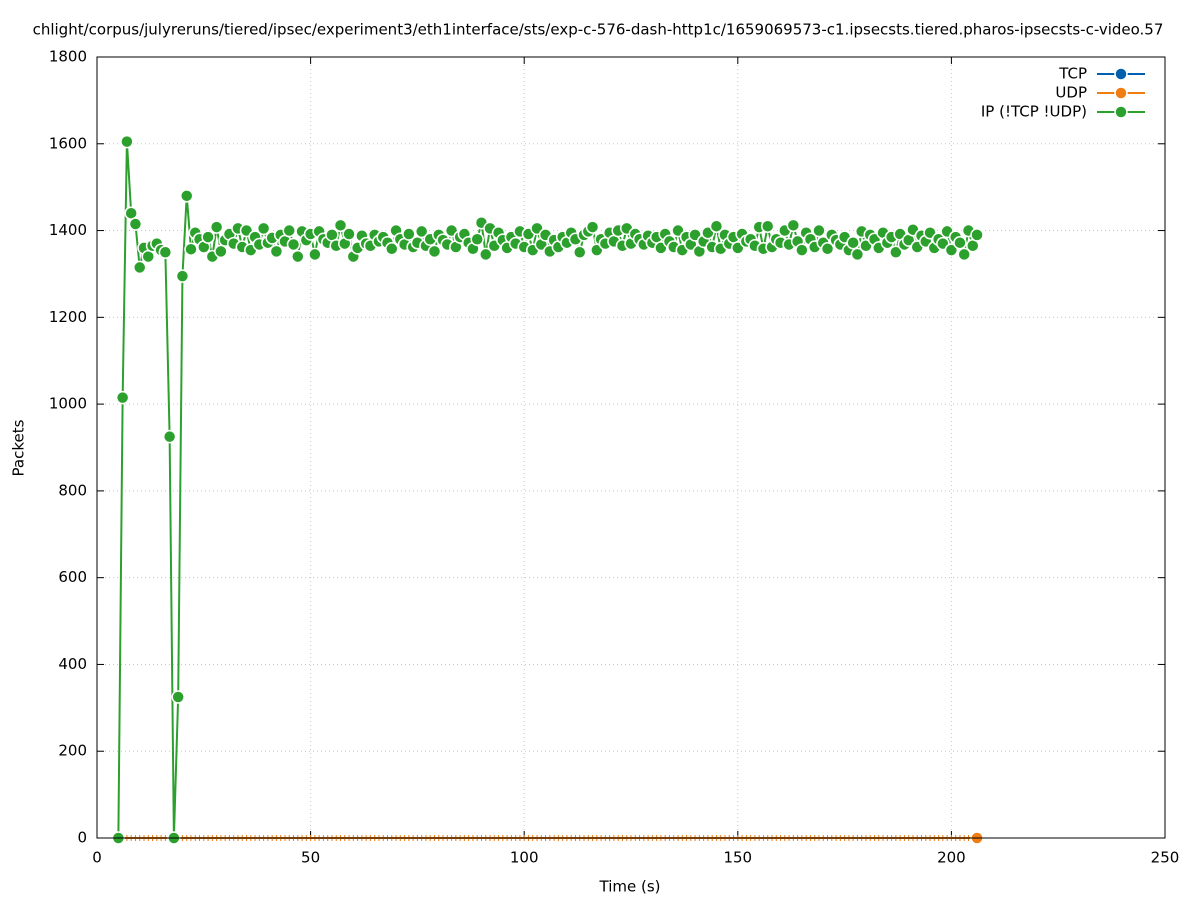 The width and height of the screenshot is (1197, 900). Describe the element at coordinates (630, 887) in the screenshot. I see `x-axis-label: Time (s)` at that location.